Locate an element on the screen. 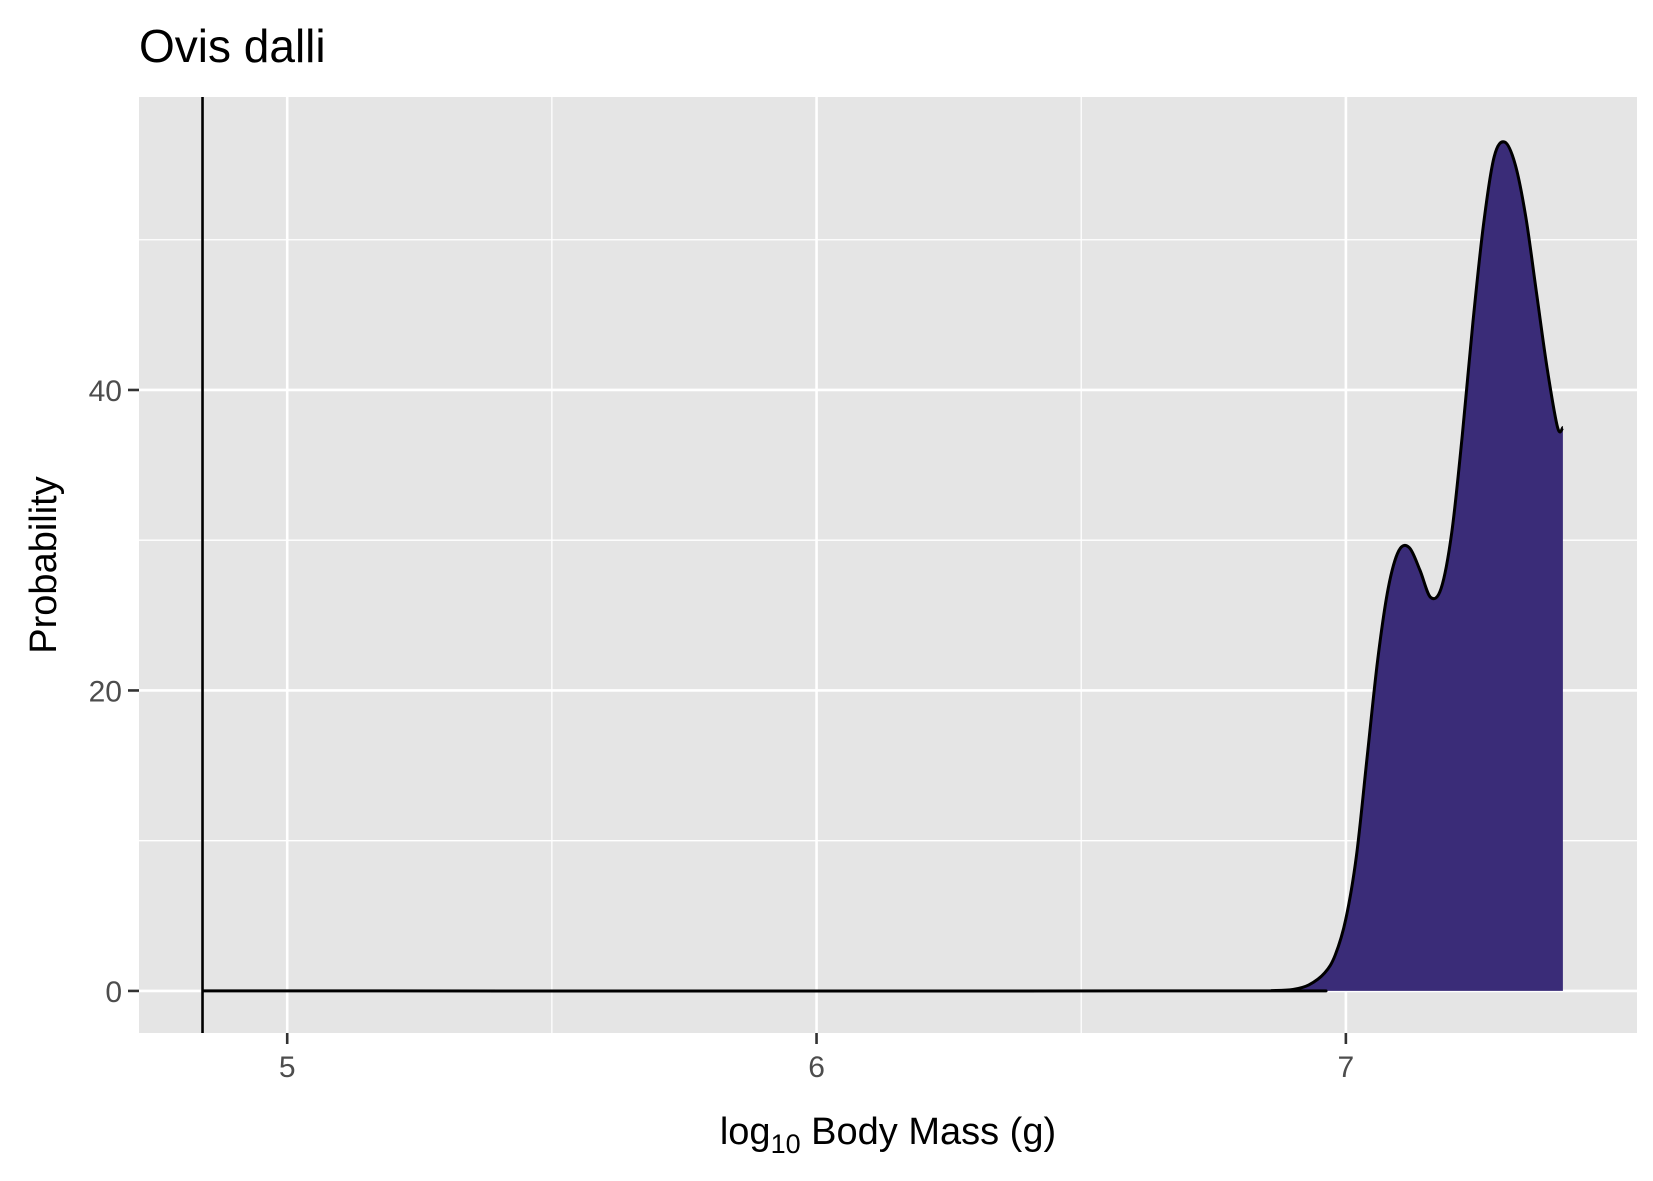  y-axis: 0 20 40 is located at coordinates (114, 692).